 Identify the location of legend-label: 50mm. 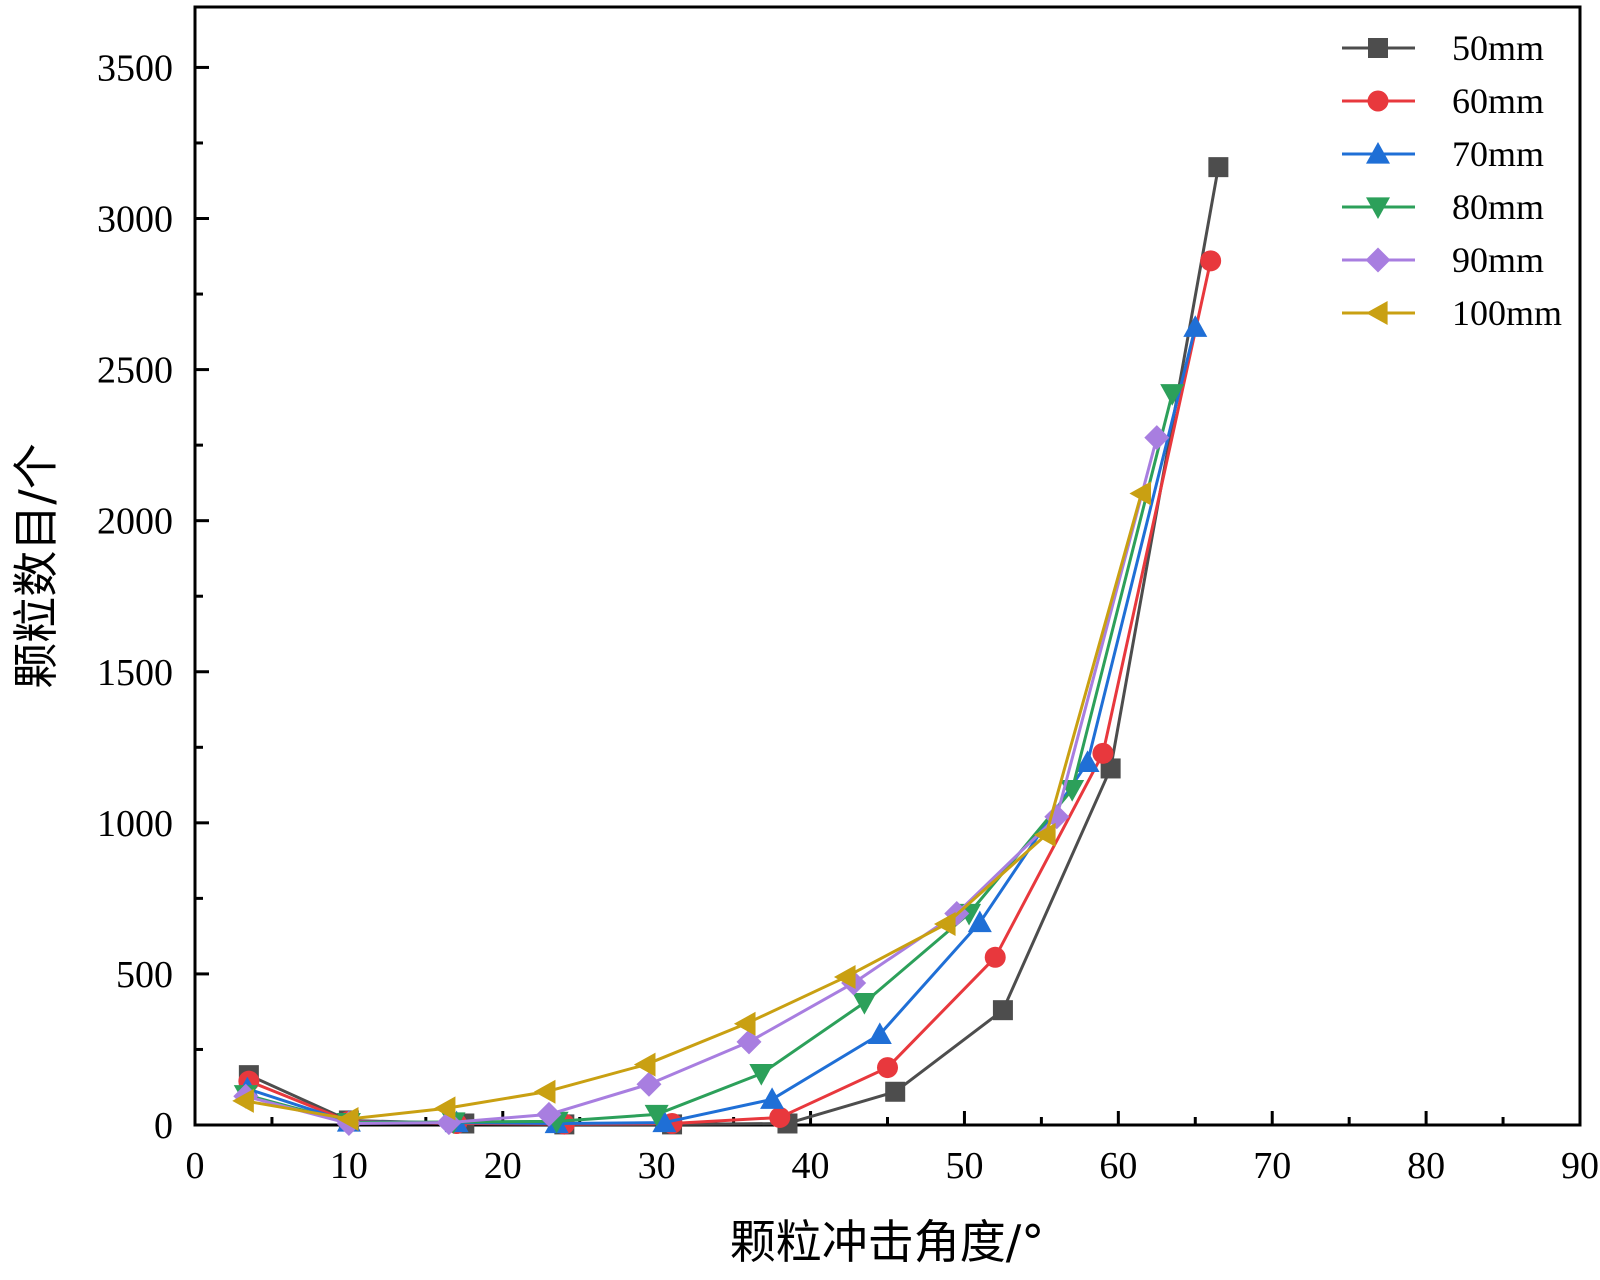
(1498, 48).